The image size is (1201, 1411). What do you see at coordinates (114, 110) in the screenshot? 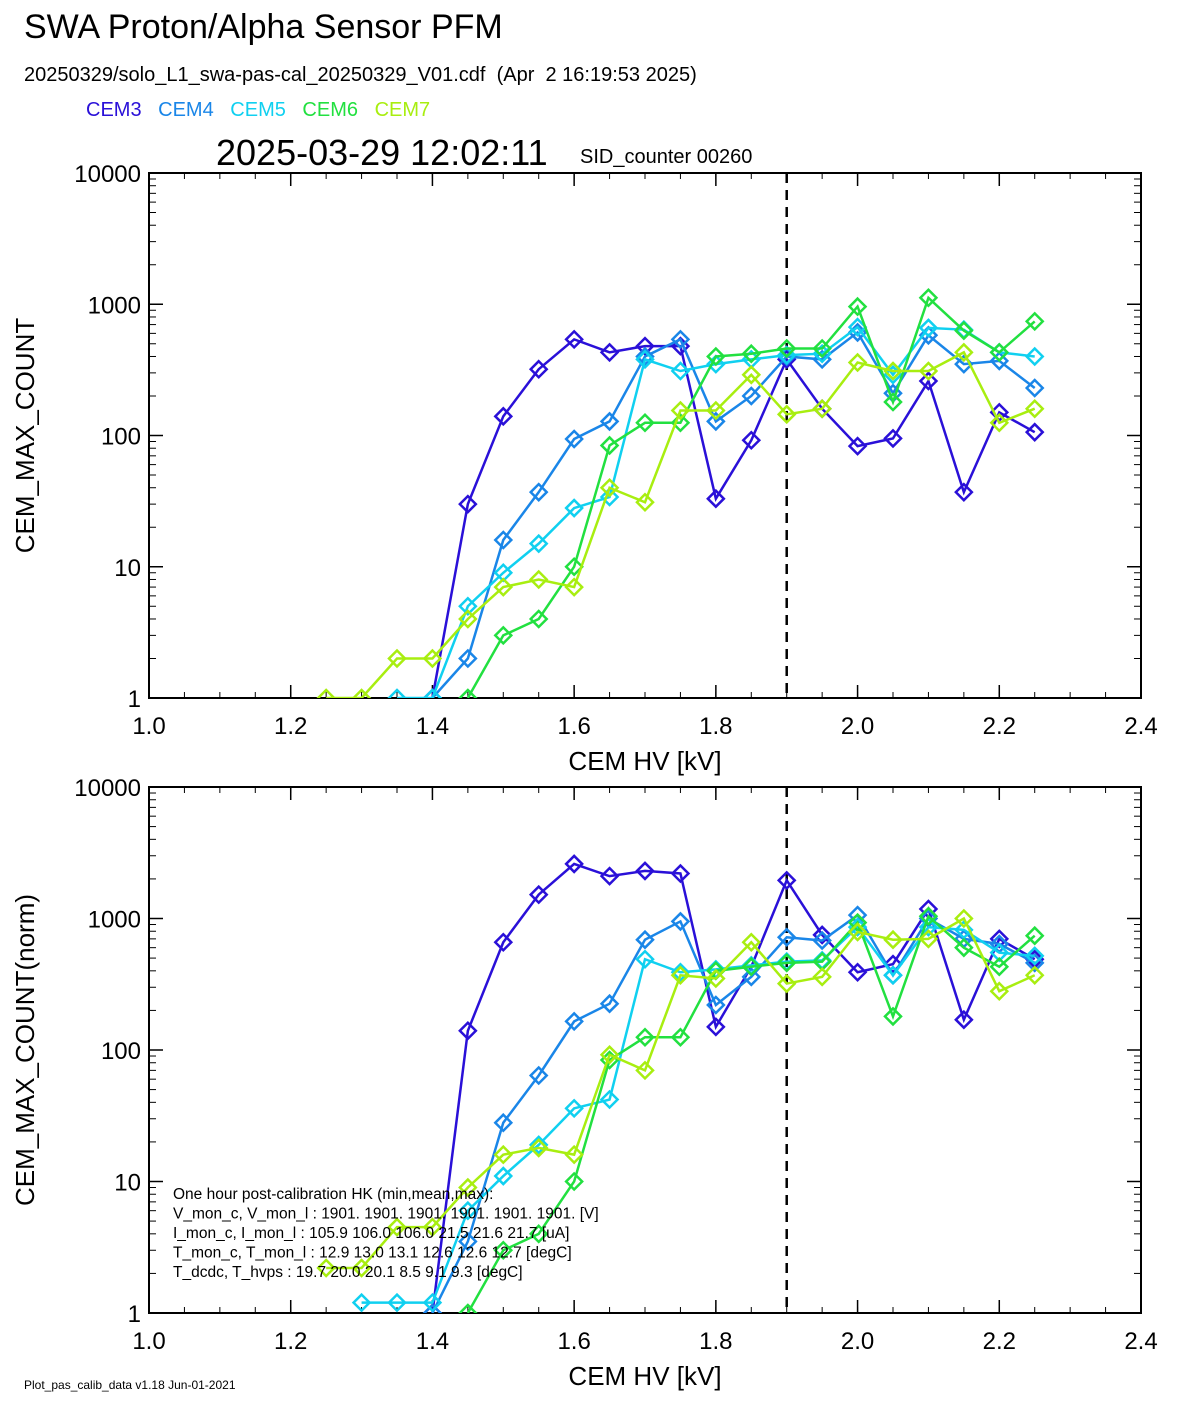
I see `legend-entry-cem3: CEM3` at bounding box center [114, 110].